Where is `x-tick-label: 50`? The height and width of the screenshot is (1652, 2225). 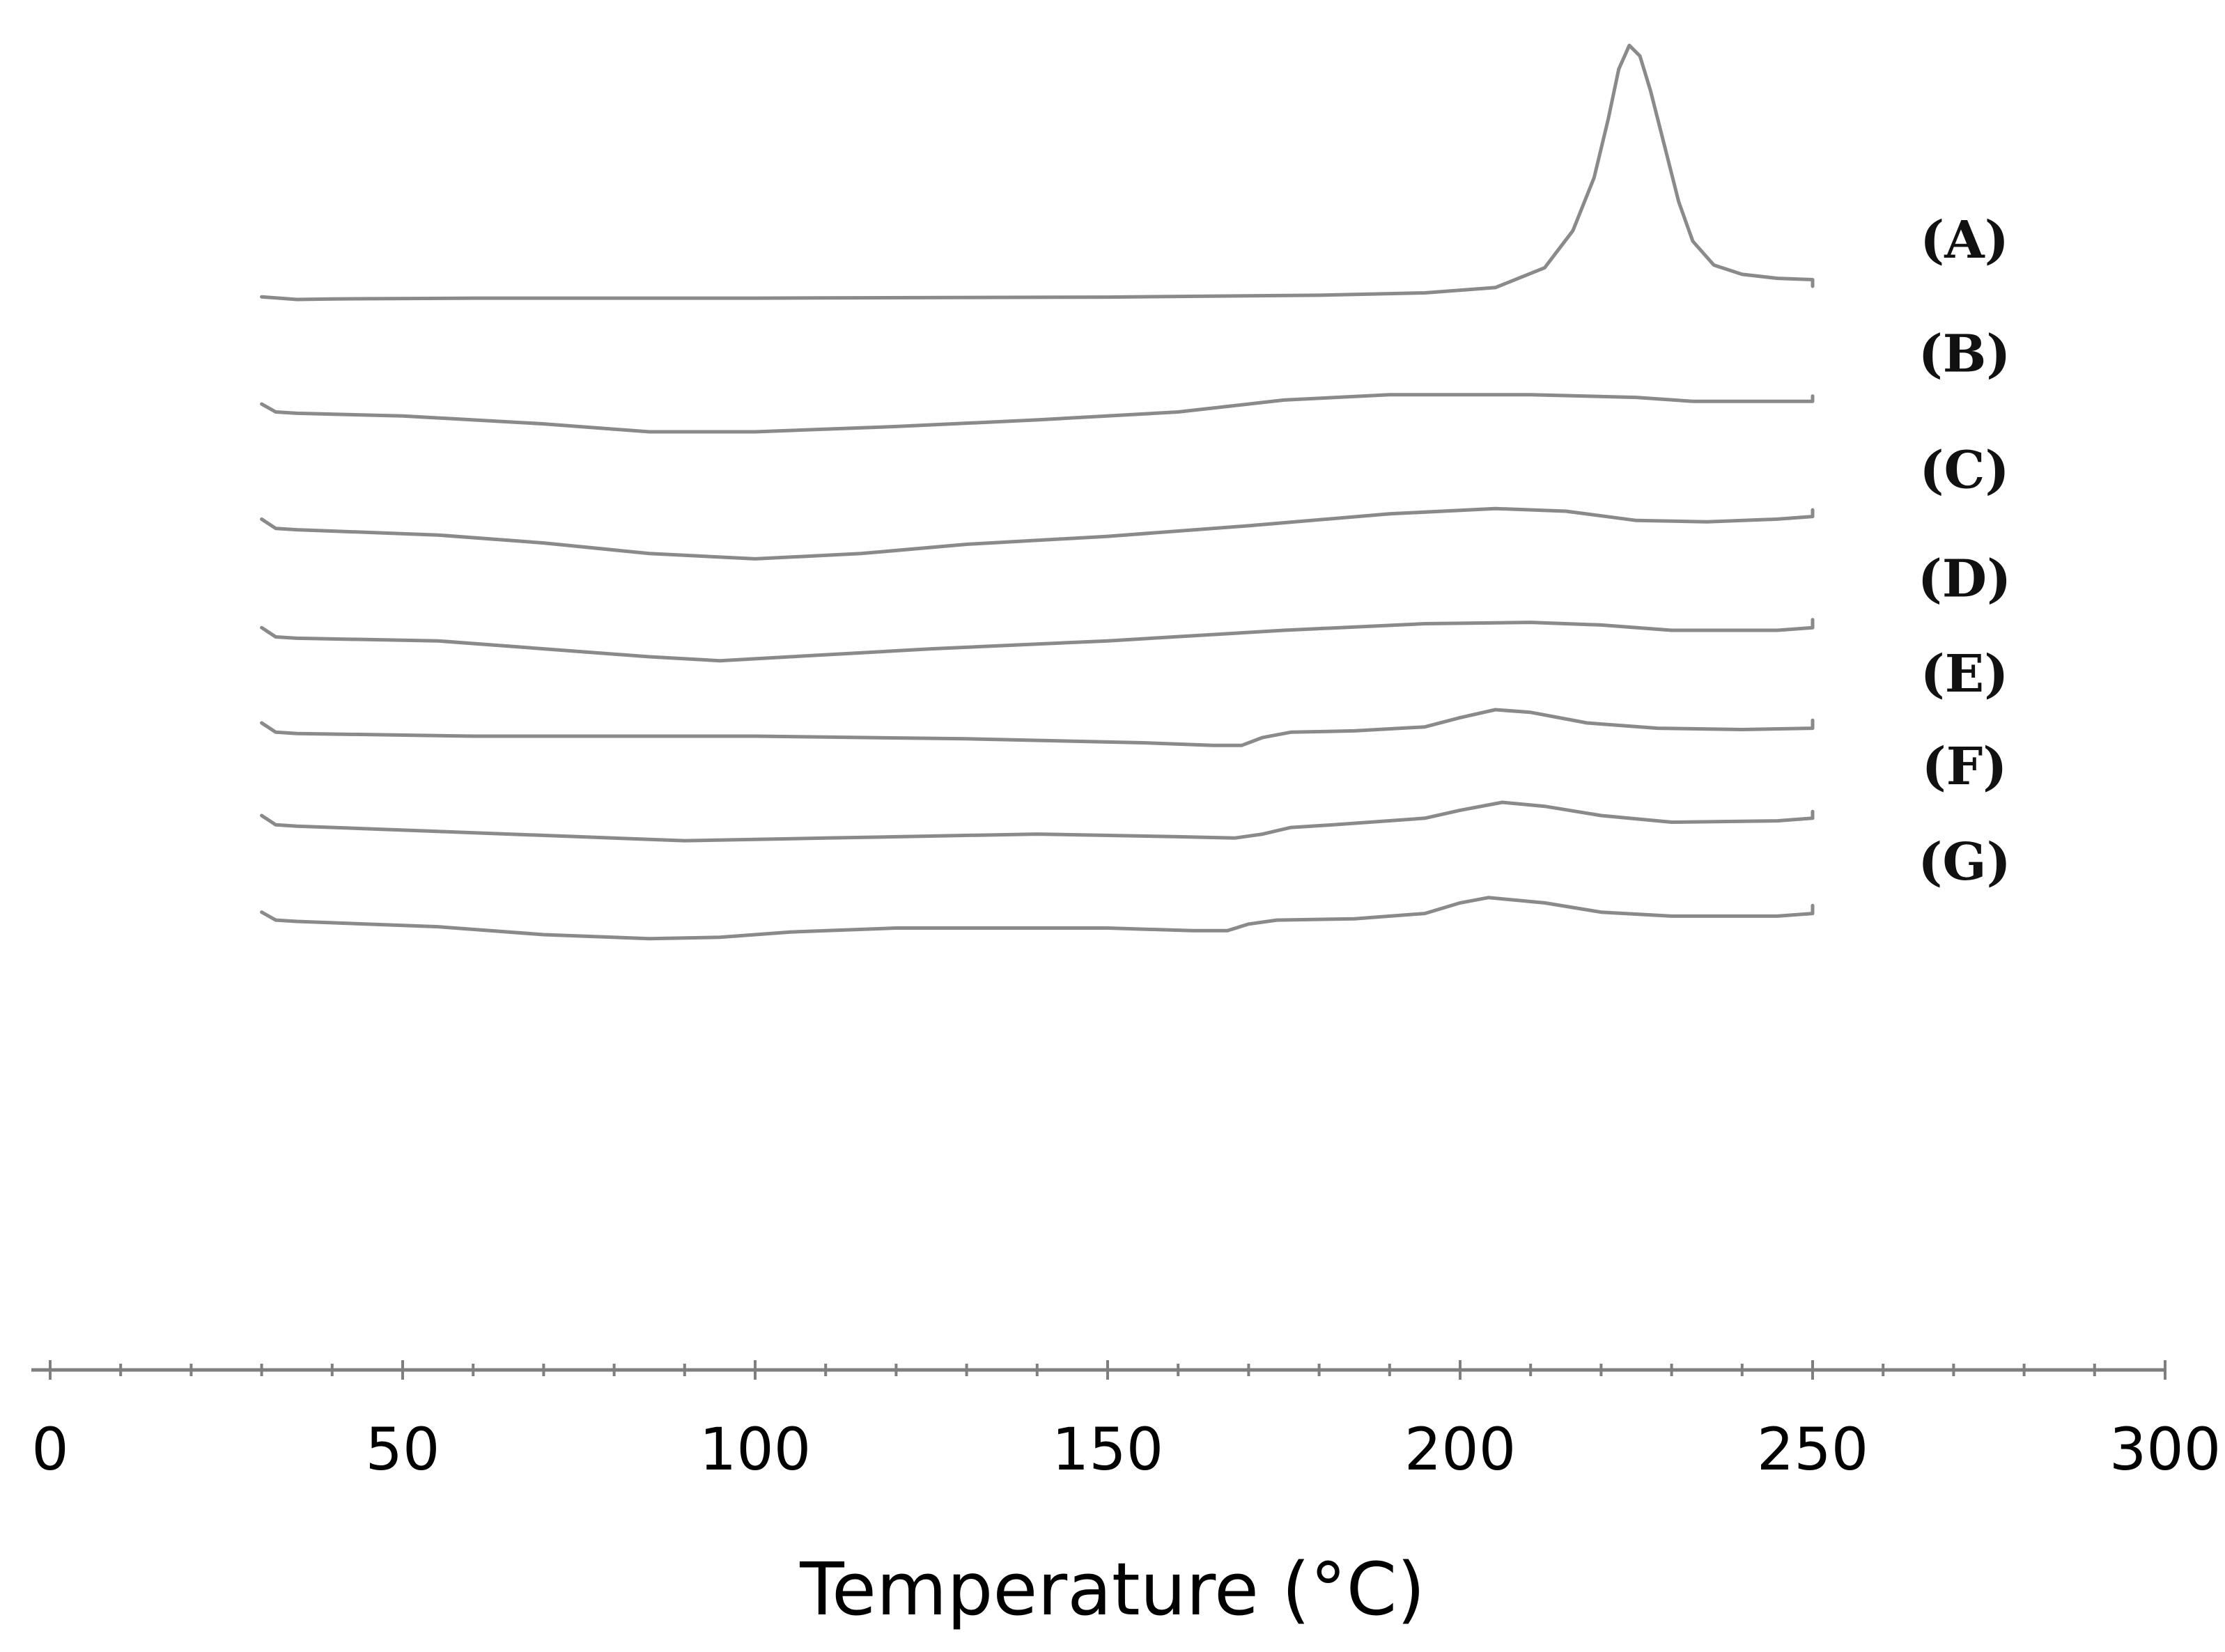
x-tick-label: 50 is located at coordinates (403, 1449).